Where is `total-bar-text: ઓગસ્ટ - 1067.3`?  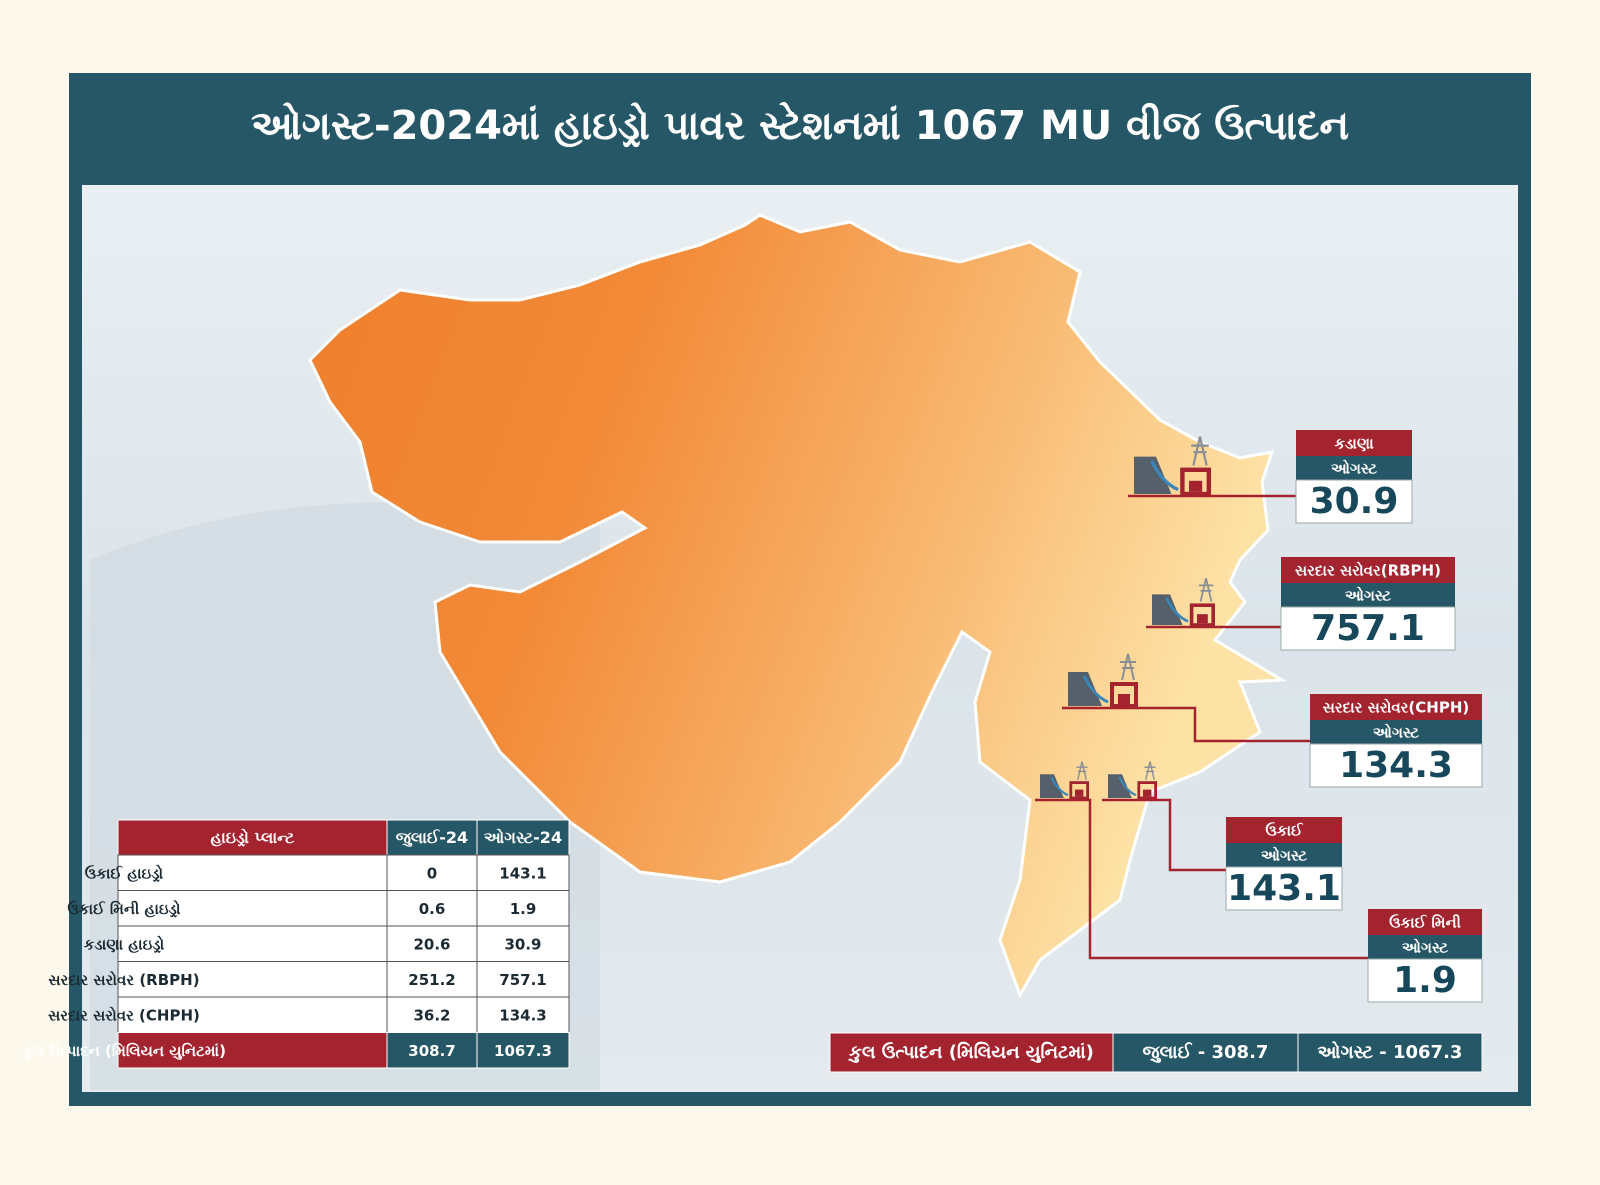
total-bar-text: ઓગસ્ટ - 1067.3 is located at coordinates (1390, 1052).